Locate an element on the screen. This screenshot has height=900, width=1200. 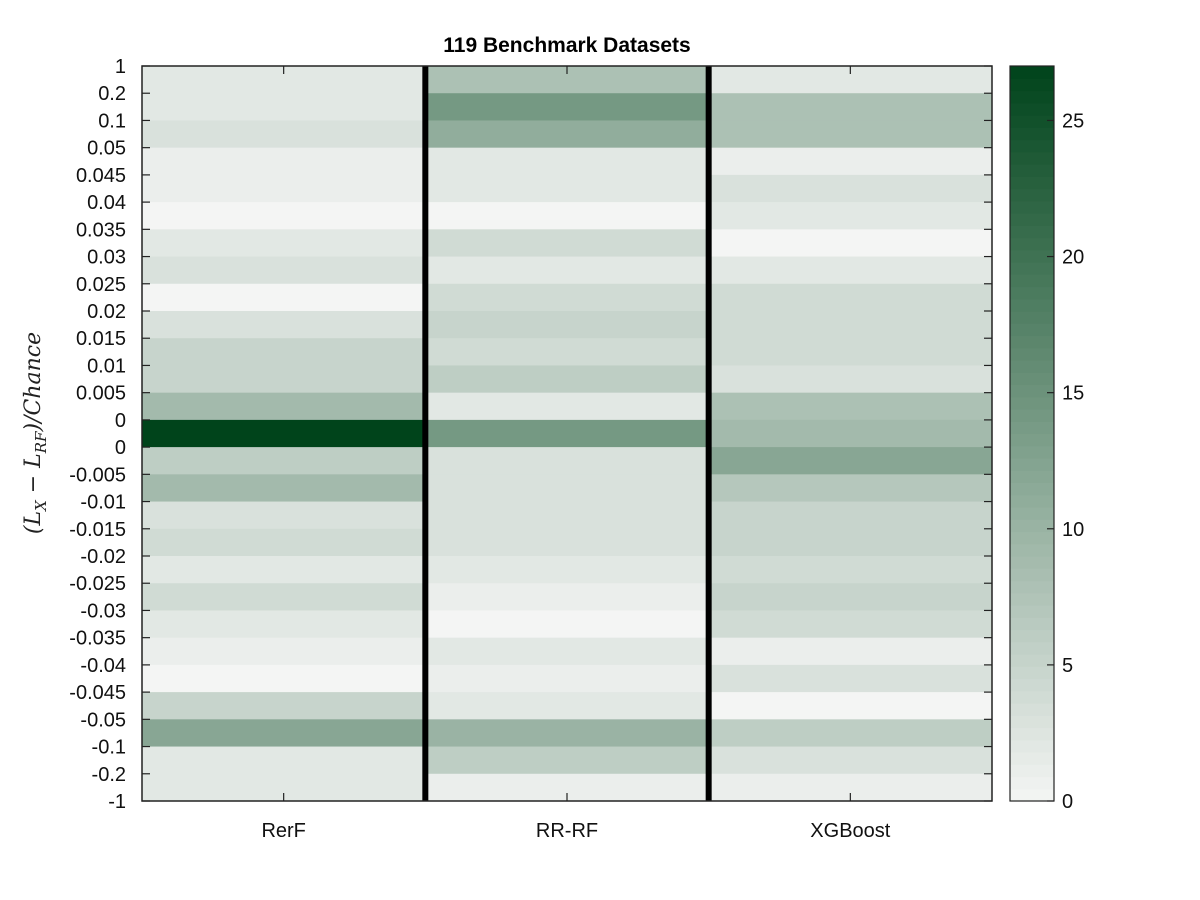
colorbar-tick-label: 5 is located at coordinates (1067, 666).